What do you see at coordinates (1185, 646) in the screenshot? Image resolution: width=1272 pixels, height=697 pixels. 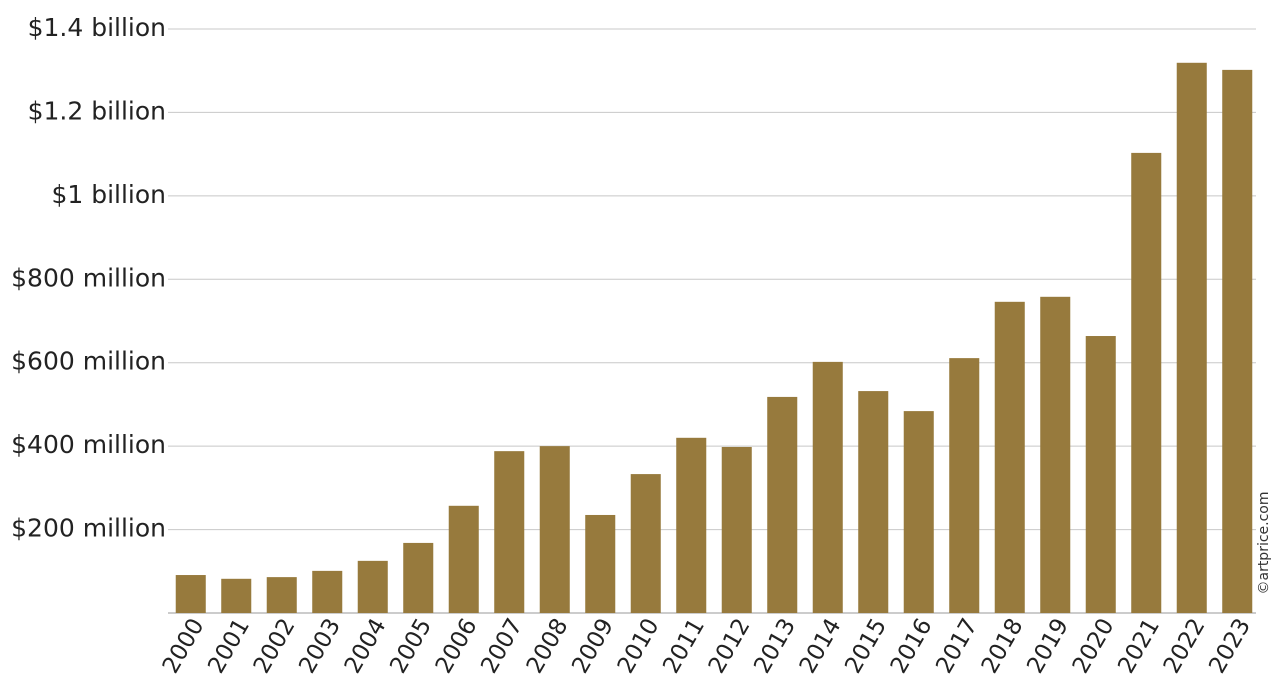 I see `x-tick-label: 2022` at bounding box center [1185, 646].